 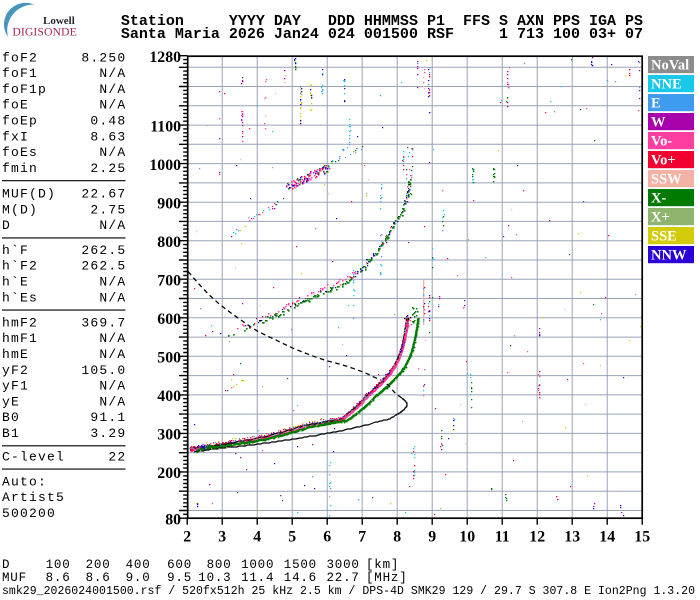 What do you see at coordinates (11, 417) in the screenshot?
I see `svg-text: B0` at bounding box center [11, 417].